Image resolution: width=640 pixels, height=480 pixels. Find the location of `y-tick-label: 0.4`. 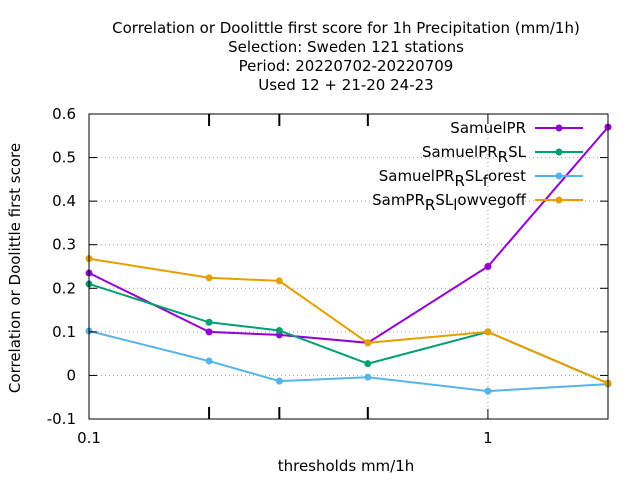

y-tick-label: 0.4 is located at coordinates (64, 201).